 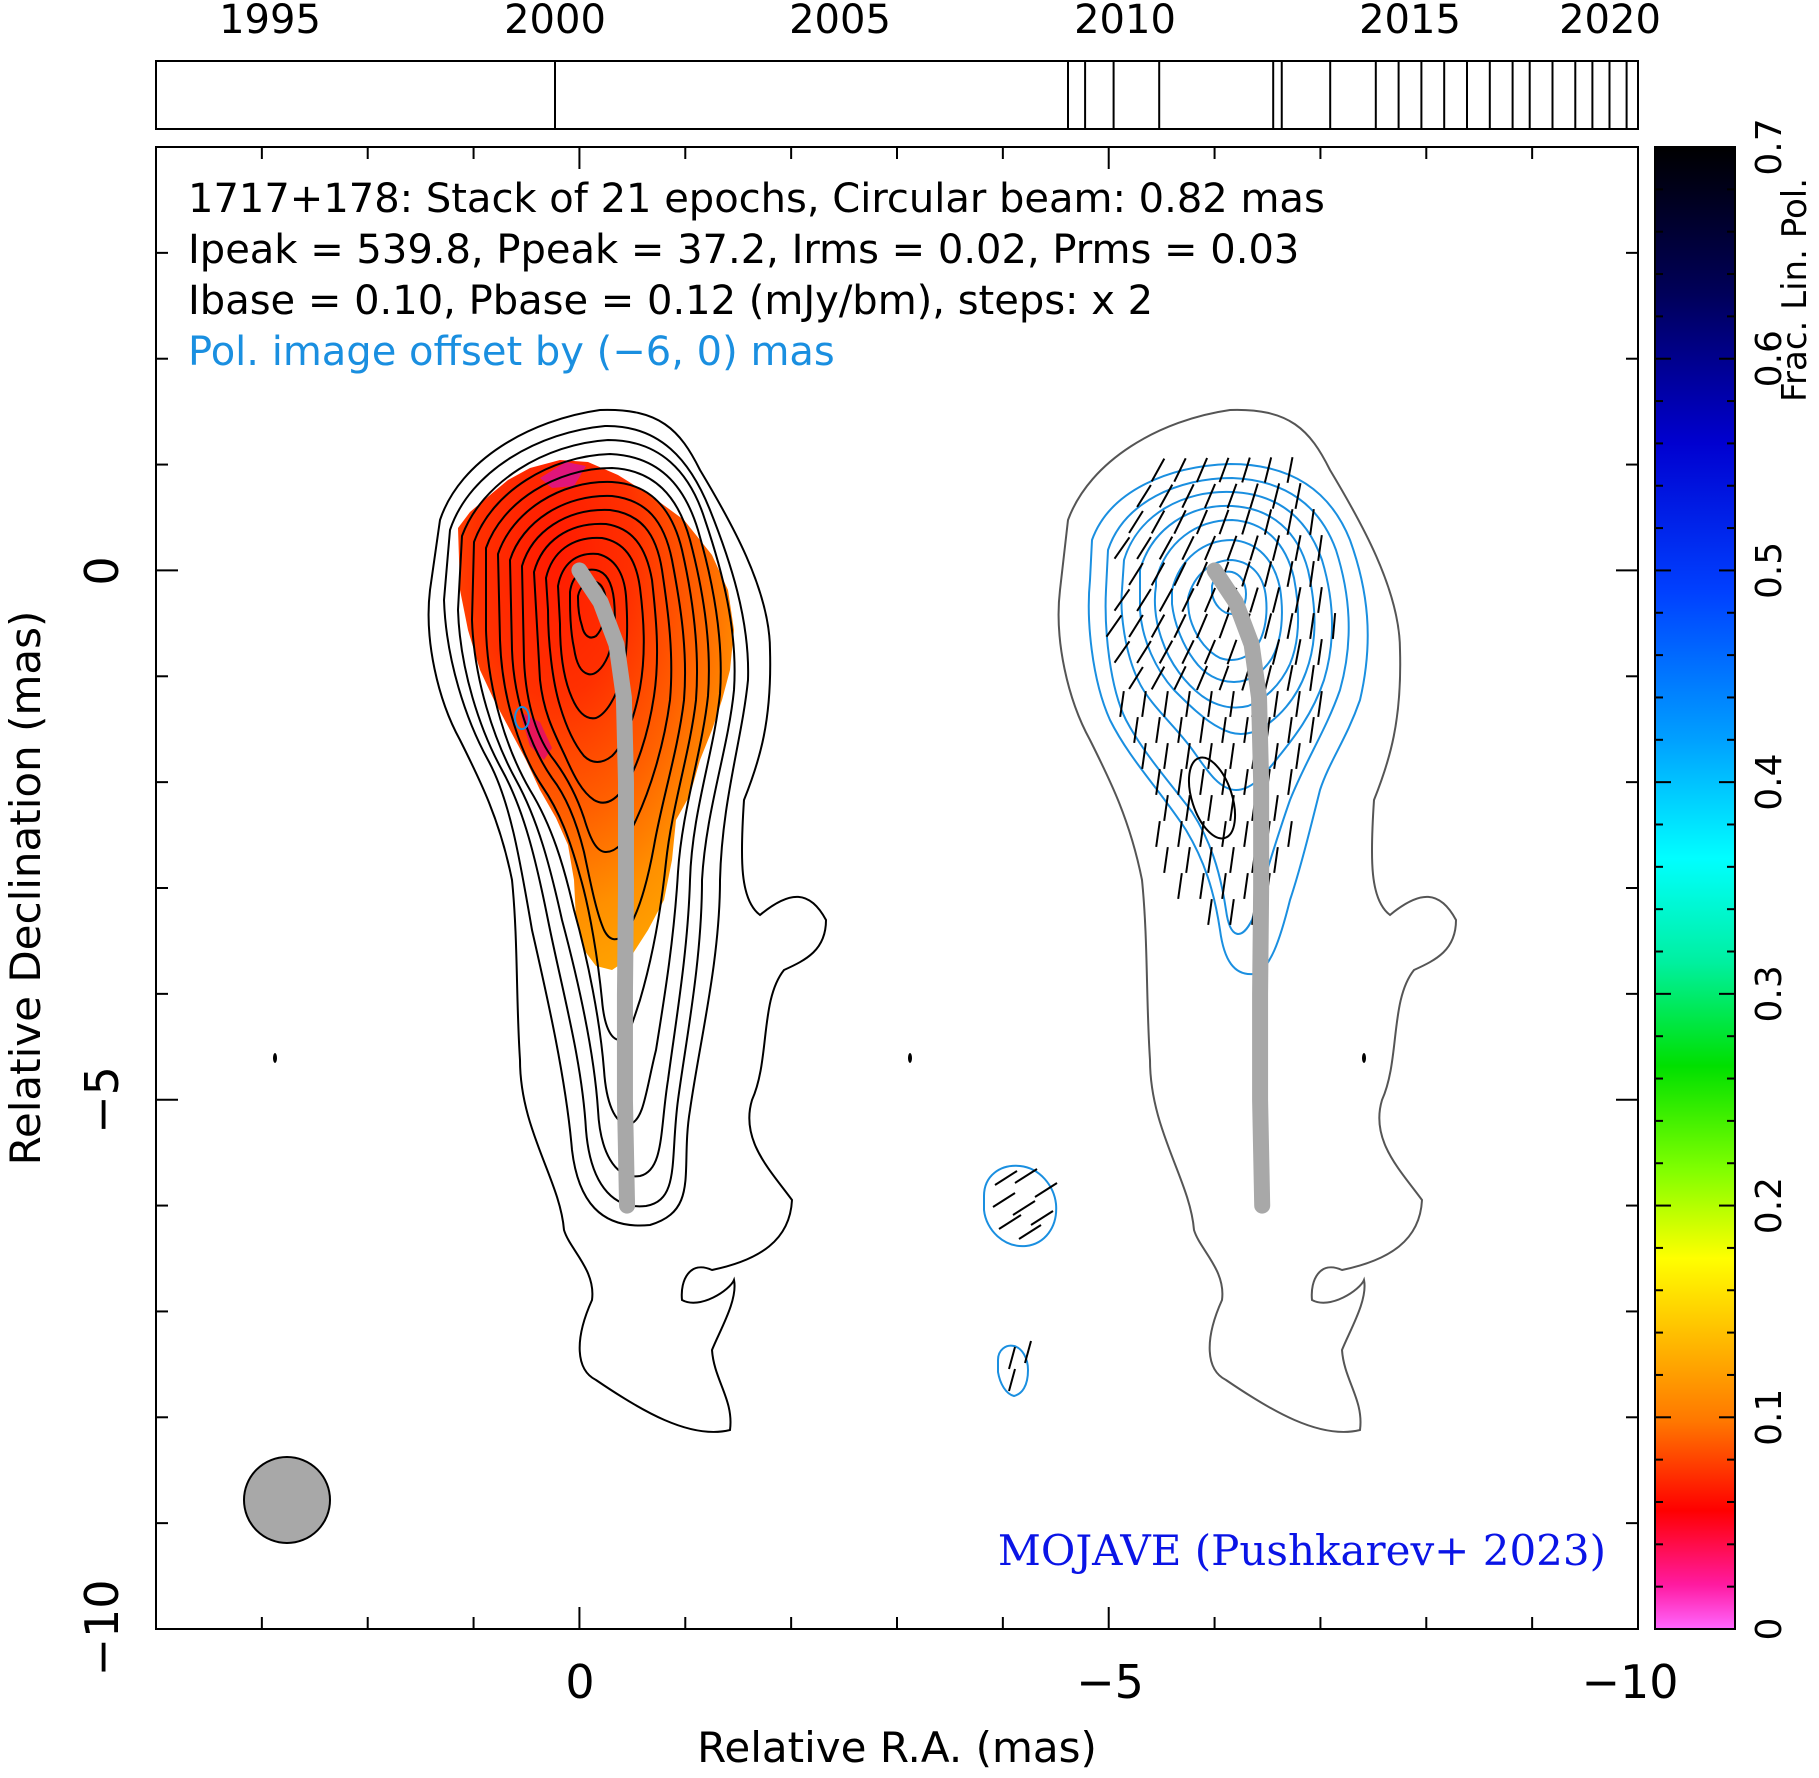 What do you see at coordinates (1769, 358) in the screenshot?
I see `colorbar-tick-label: 0.6` at bounding box center [1769, 358].